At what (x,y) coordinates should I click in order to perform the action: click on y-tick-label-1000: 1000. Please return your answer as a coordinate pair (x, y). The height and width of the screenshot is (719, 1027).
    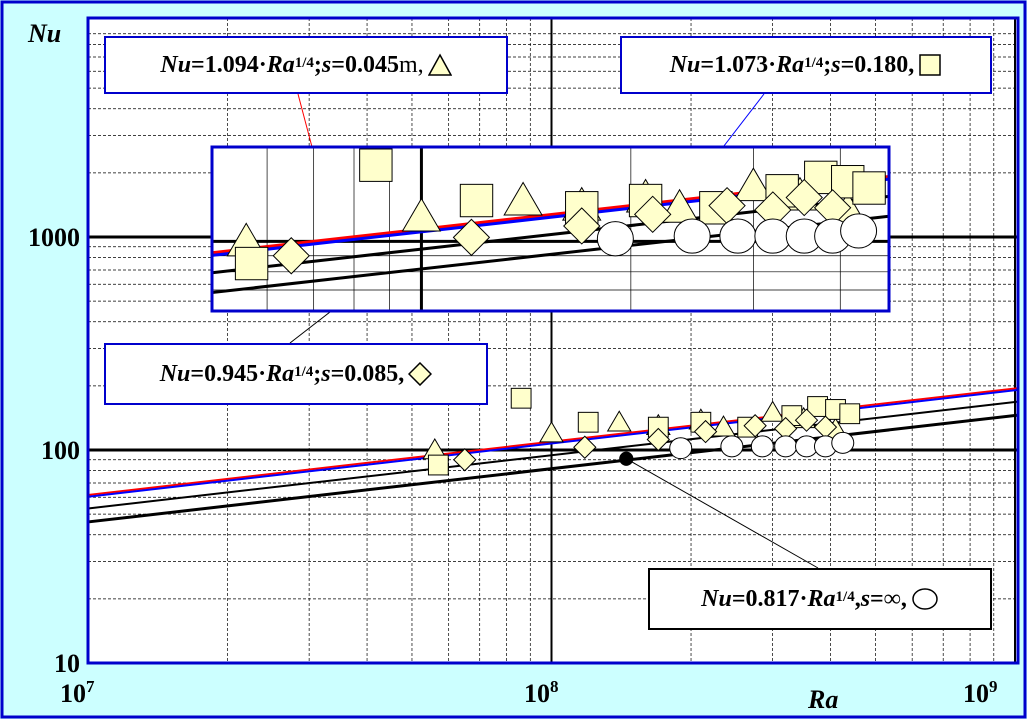
    Looking at the image, I should click on (54, 237).